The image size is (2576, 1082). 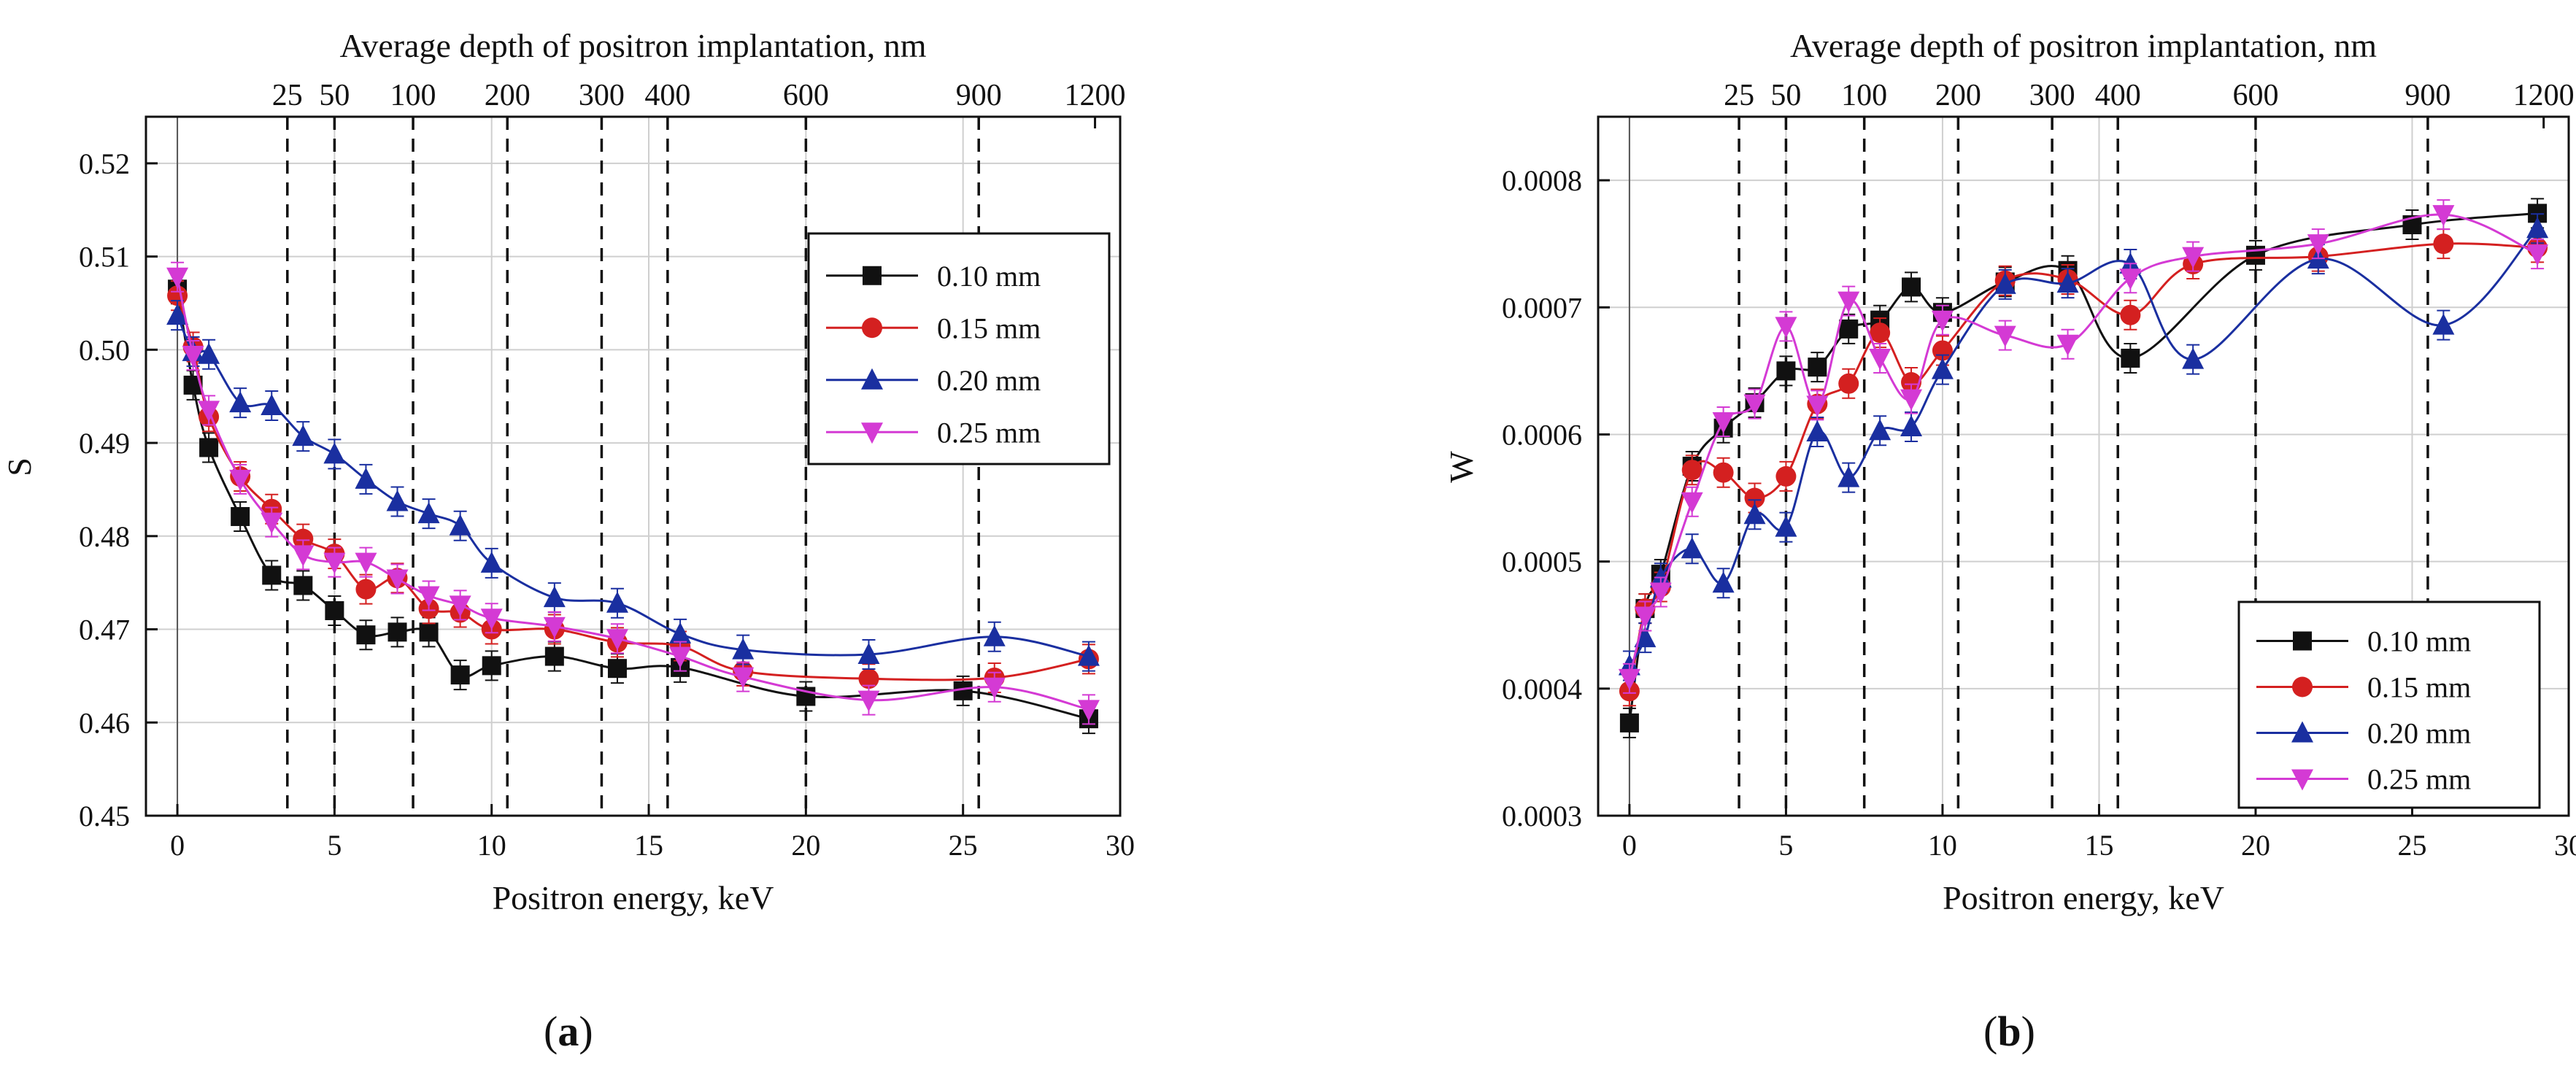 What do you see at coordinates (586, 1031) in the screenshot?
I see `panel-label-a-close: )` at bounding box center [586, 1031].